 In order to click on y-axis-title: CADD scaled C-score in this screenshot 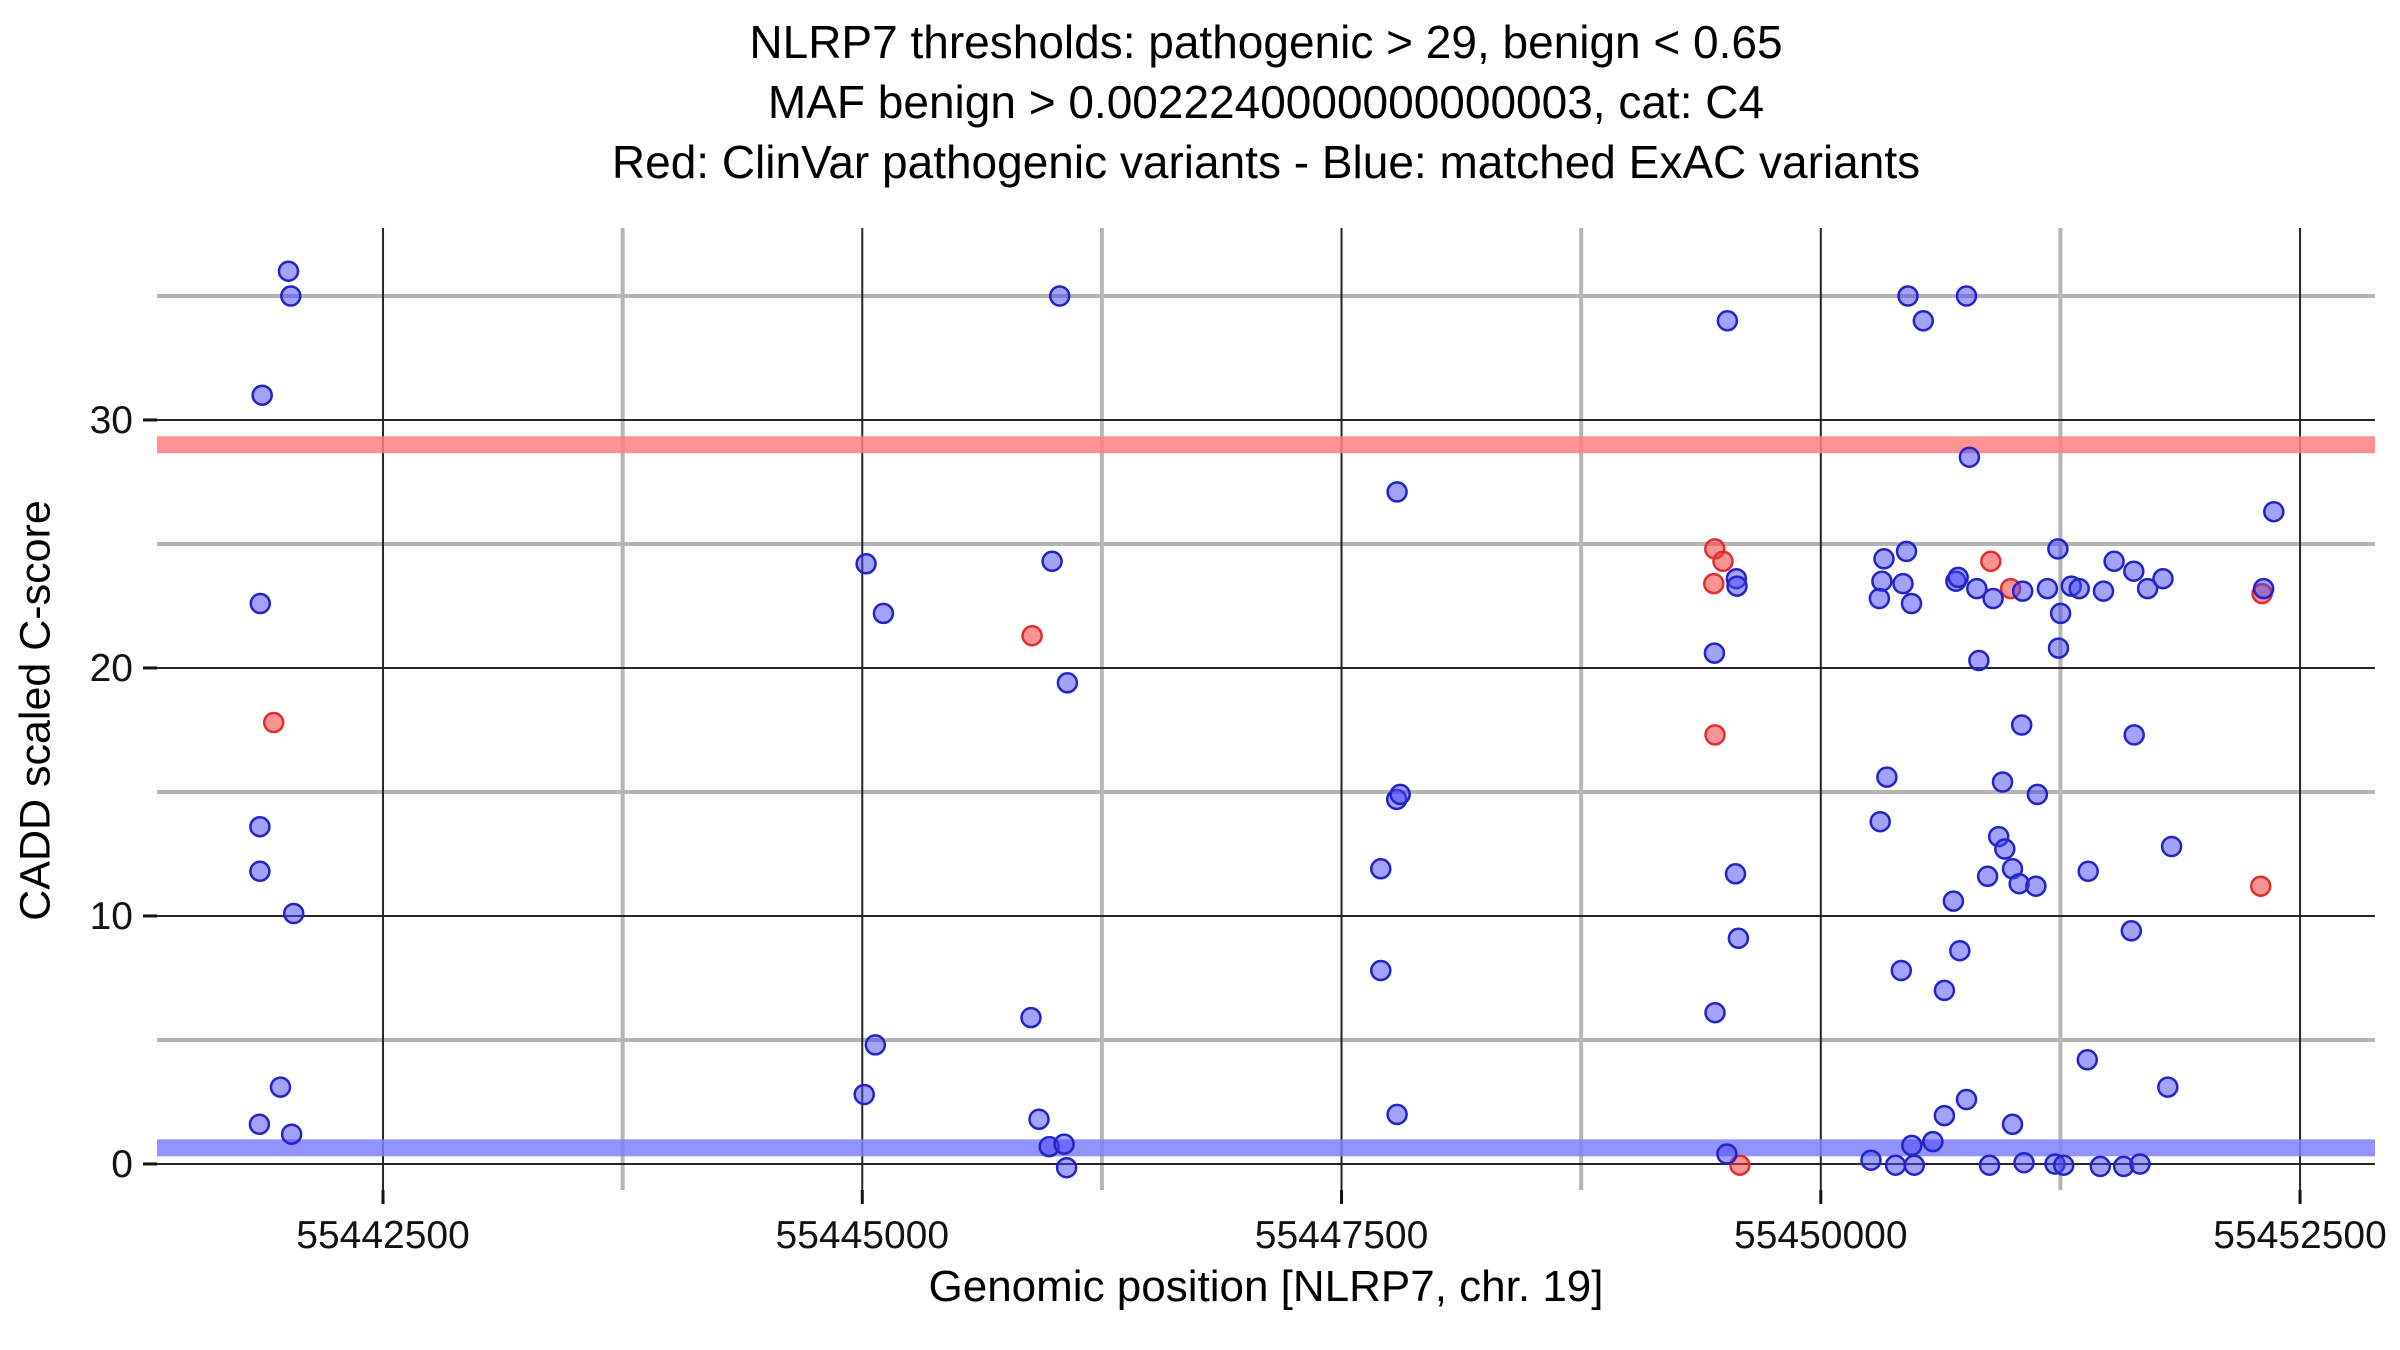, I will do `click(35, 710)`.